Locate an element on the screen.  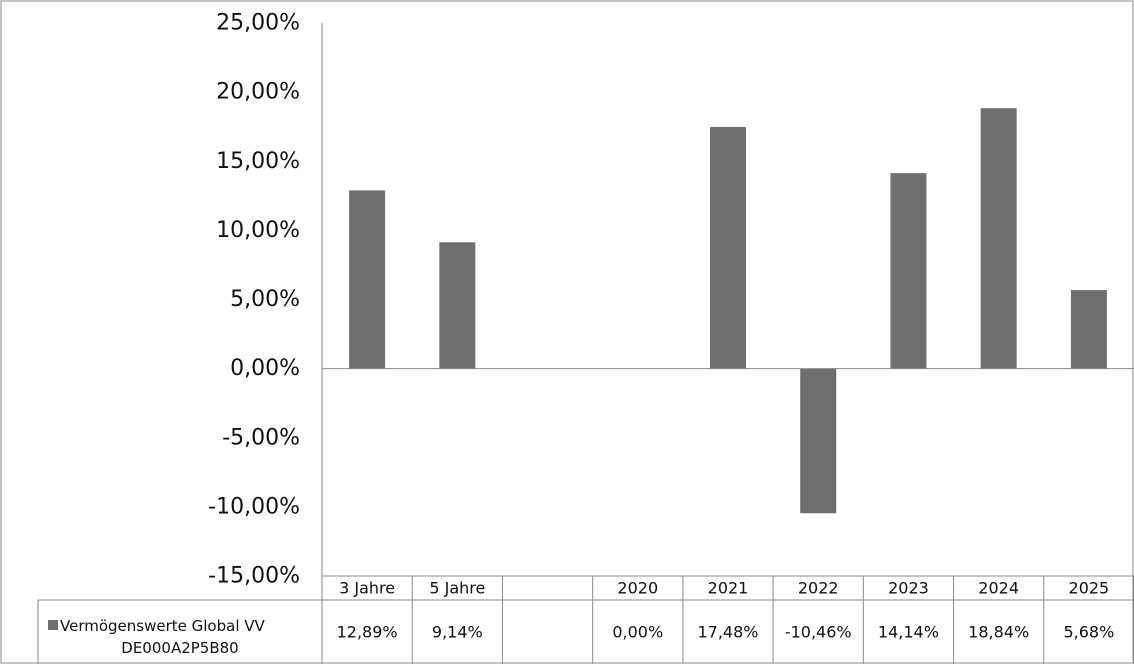
y-tick-label: 10,00% is located at coordinates (258, 230).